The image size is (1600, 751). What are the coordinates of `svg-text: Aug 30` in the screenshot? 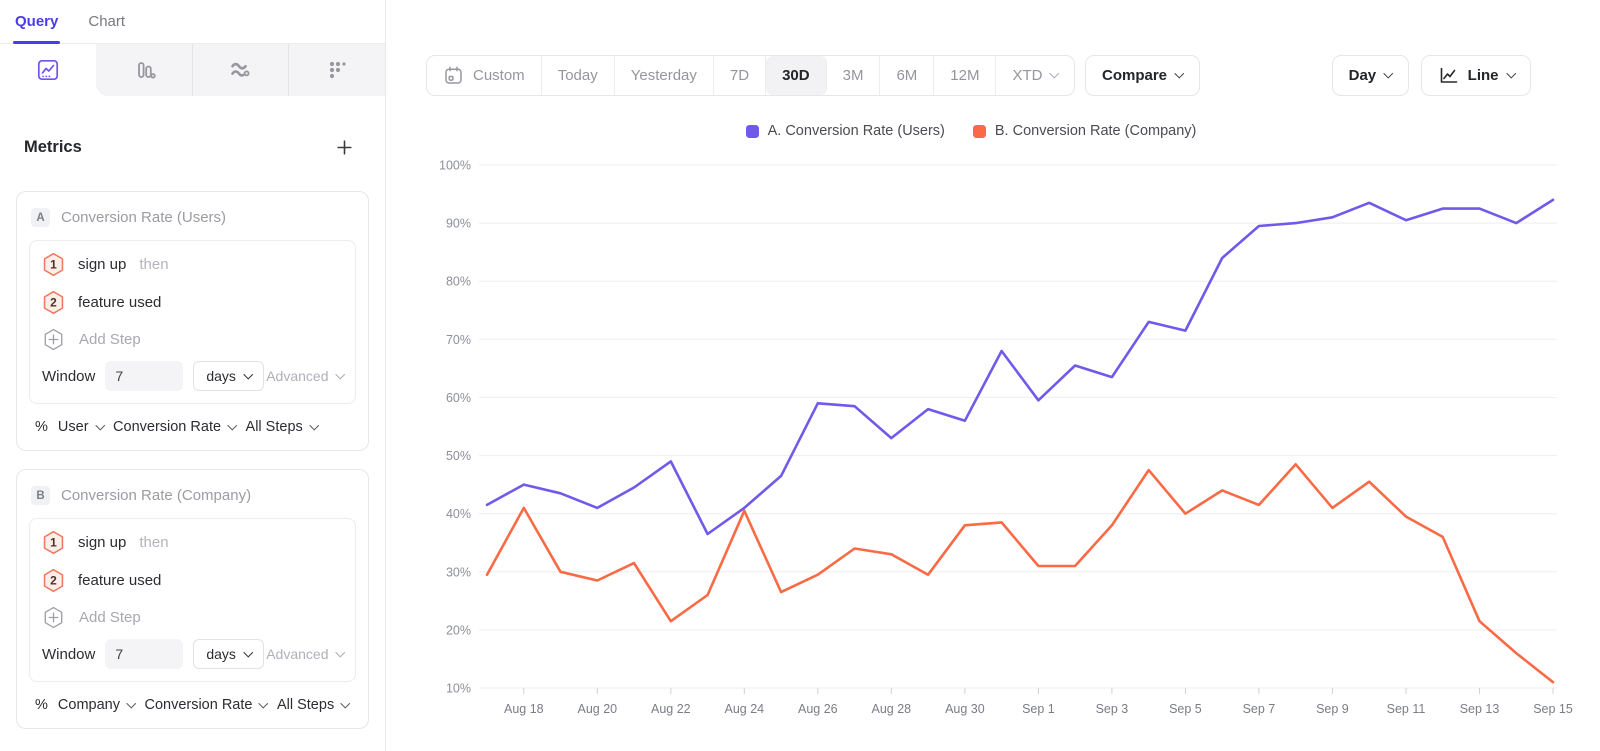 It's located at (965, 709).